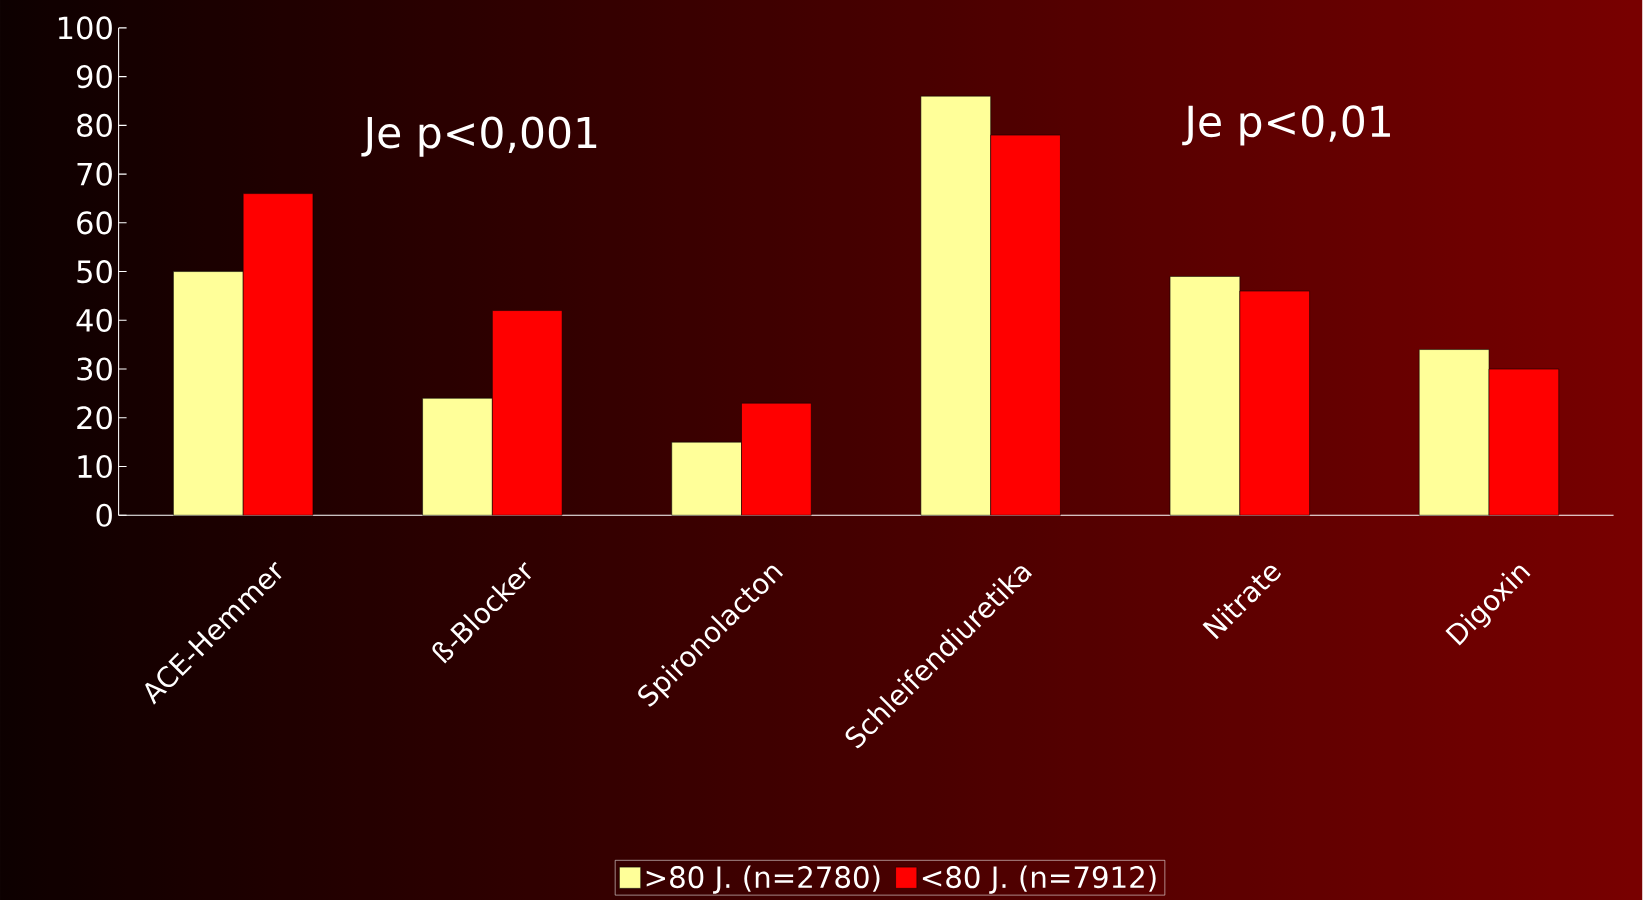 The height and width of the screenshot is (900, 1648). Describe the element at coordinates (104, 515) in the screenshot. I see `y-tick-label: 0` at that location.